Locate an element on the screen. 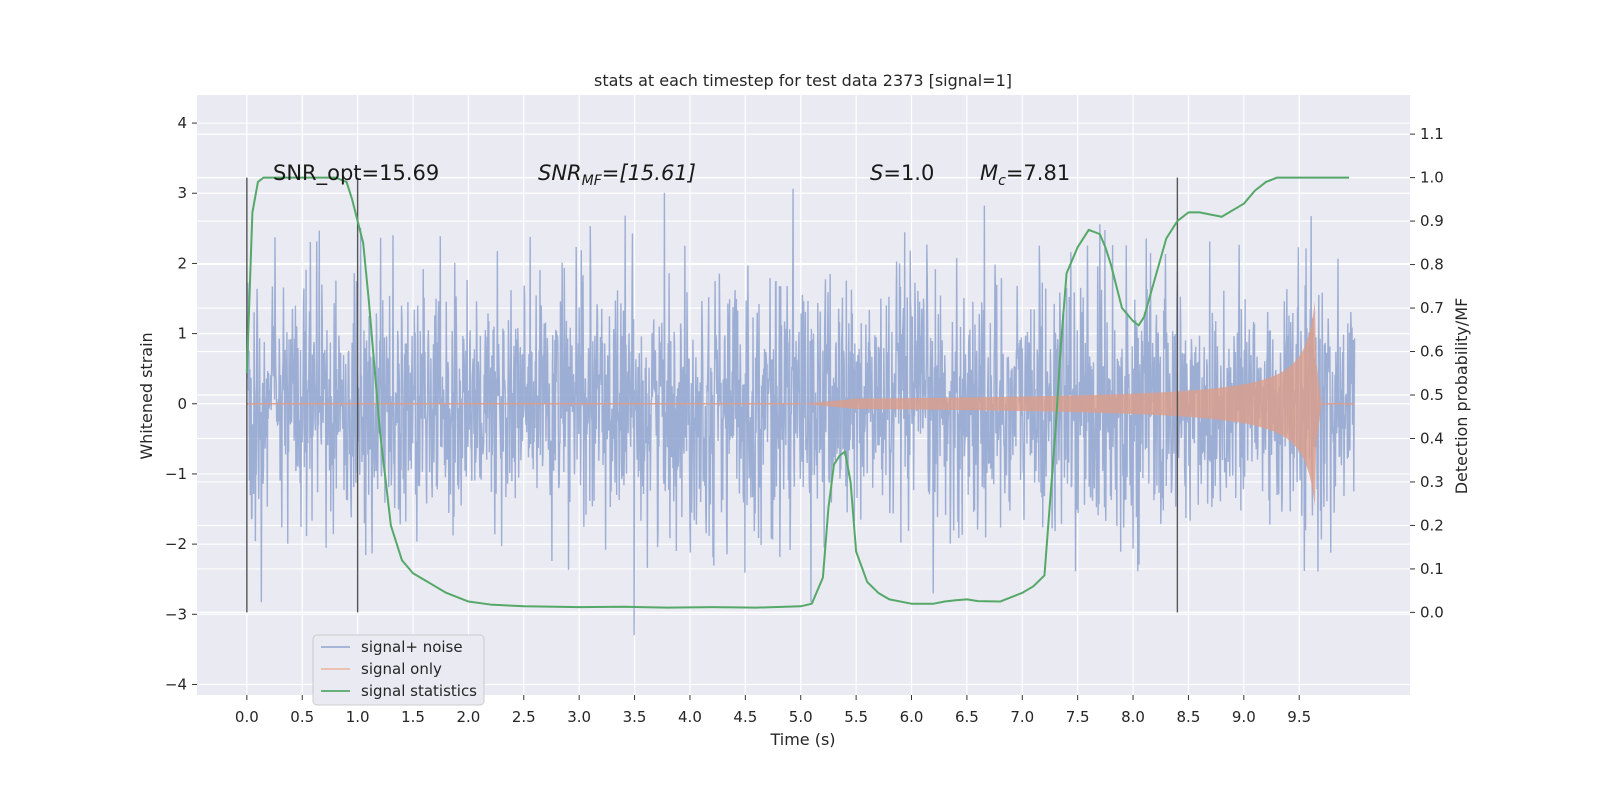  annotation-s-var: S is located at coordinates (876, 173).